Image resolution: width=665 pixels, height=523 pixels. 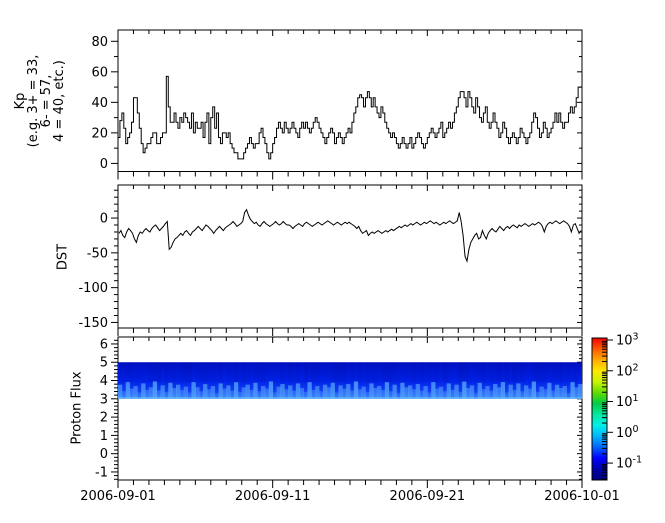 What do you see at coordinates (629, 463) in the screenshot?
I see `colorbar-tick-label: 10⁻¹` at bounding box center [629, 463].